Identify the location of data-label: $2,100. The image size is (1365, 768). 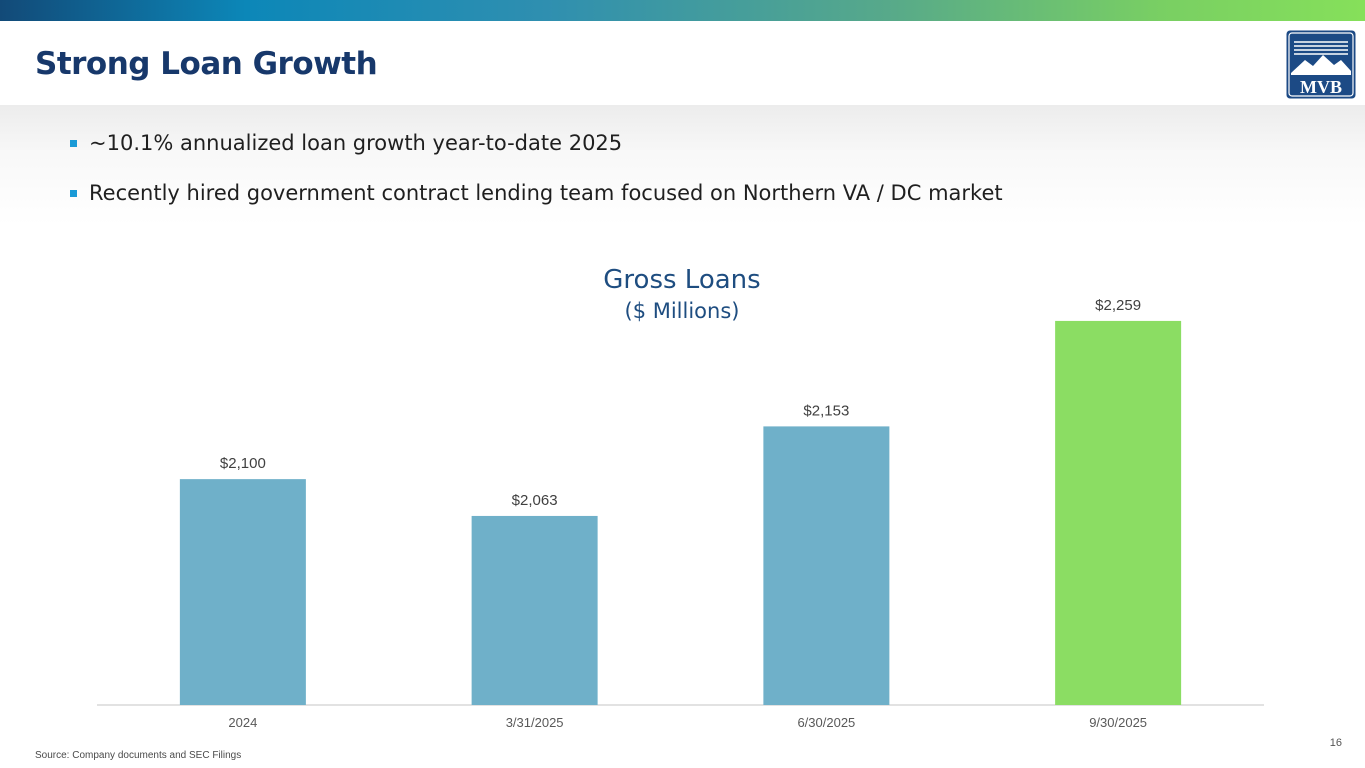
(243, 463).